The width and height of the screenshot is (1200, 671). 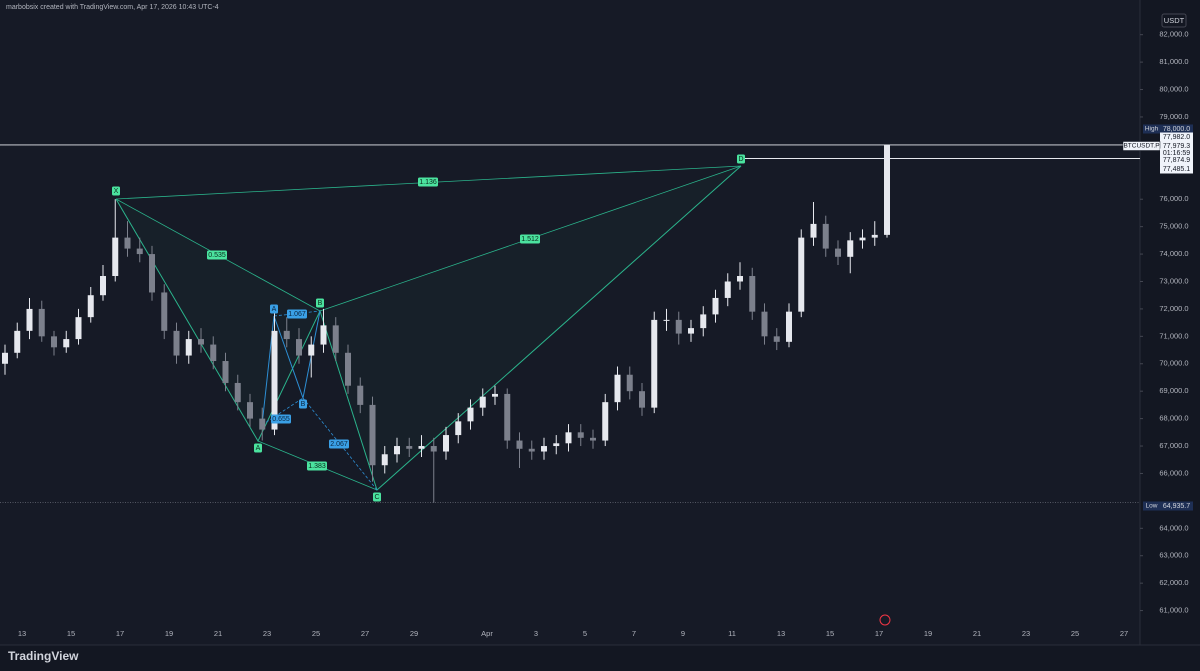 What do you see at coordinates (536, 633) in the screenshot?
I see `x-tick-label: 3` at bounding box center [536, 633].